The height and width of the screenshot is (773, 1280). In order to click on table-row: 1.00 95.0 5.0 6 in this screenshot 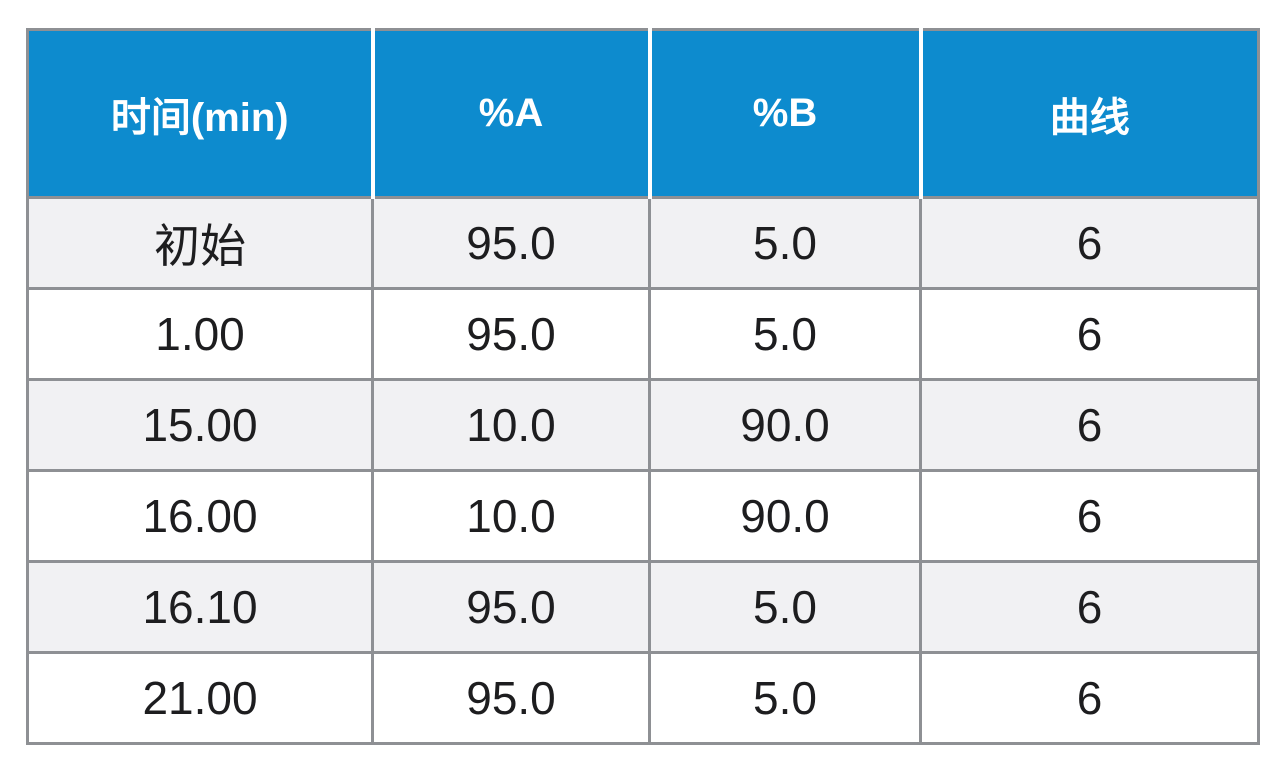, I will do `click(643, 333)`.